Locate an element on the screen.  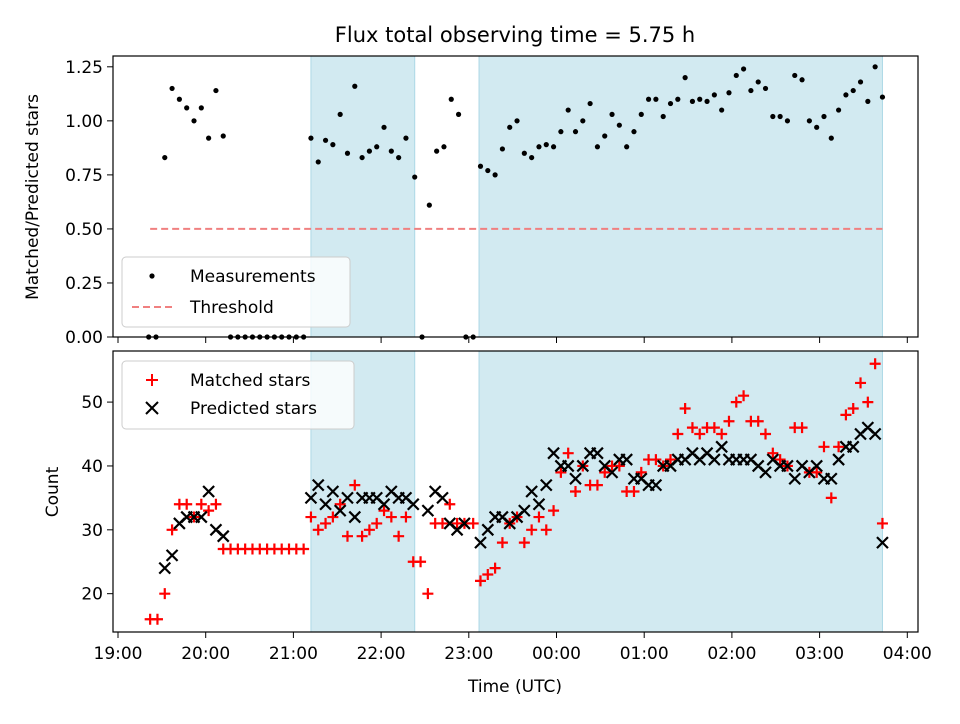
bottom-y-tick-label-0: 20 is located at coordinates (92, 595).